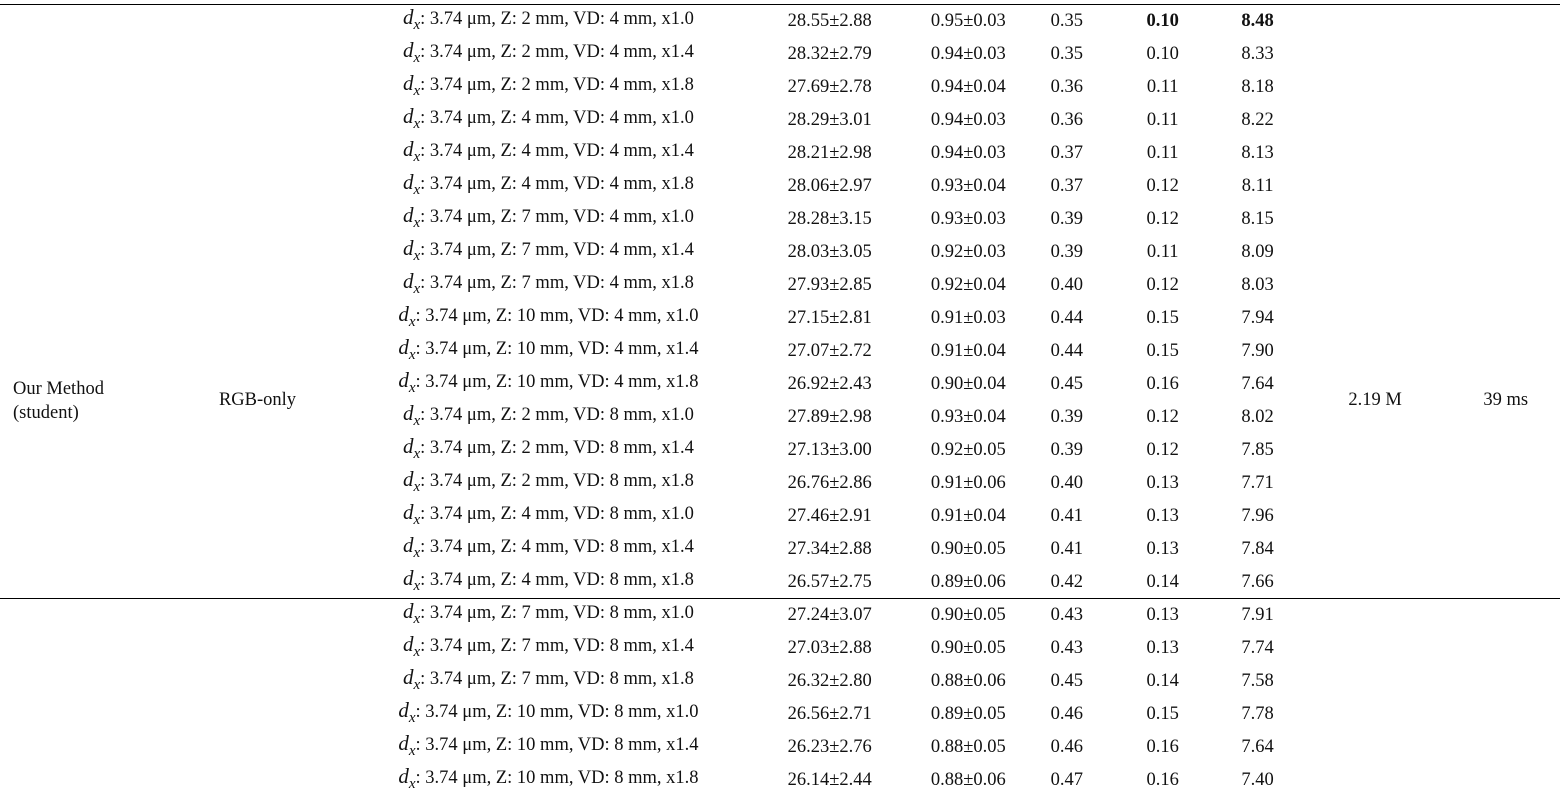 The height and width of the screenshot is (797, 1568). What do you see at coordinates (1162, 317) in the screenshot?
I see `metric4-cell: 0.15` at bounding box center [1162, 317].